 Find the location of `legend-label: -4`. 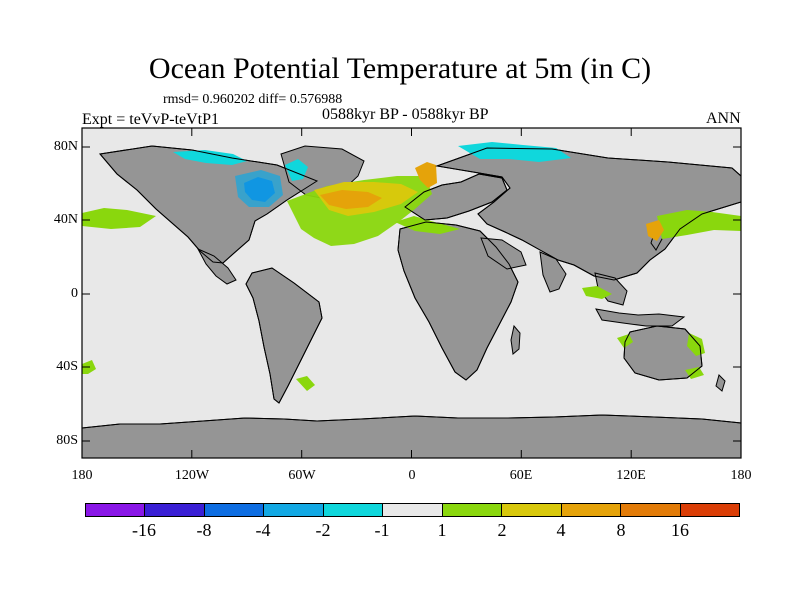

legend-label: -4 is located at coordinates (263, 530).